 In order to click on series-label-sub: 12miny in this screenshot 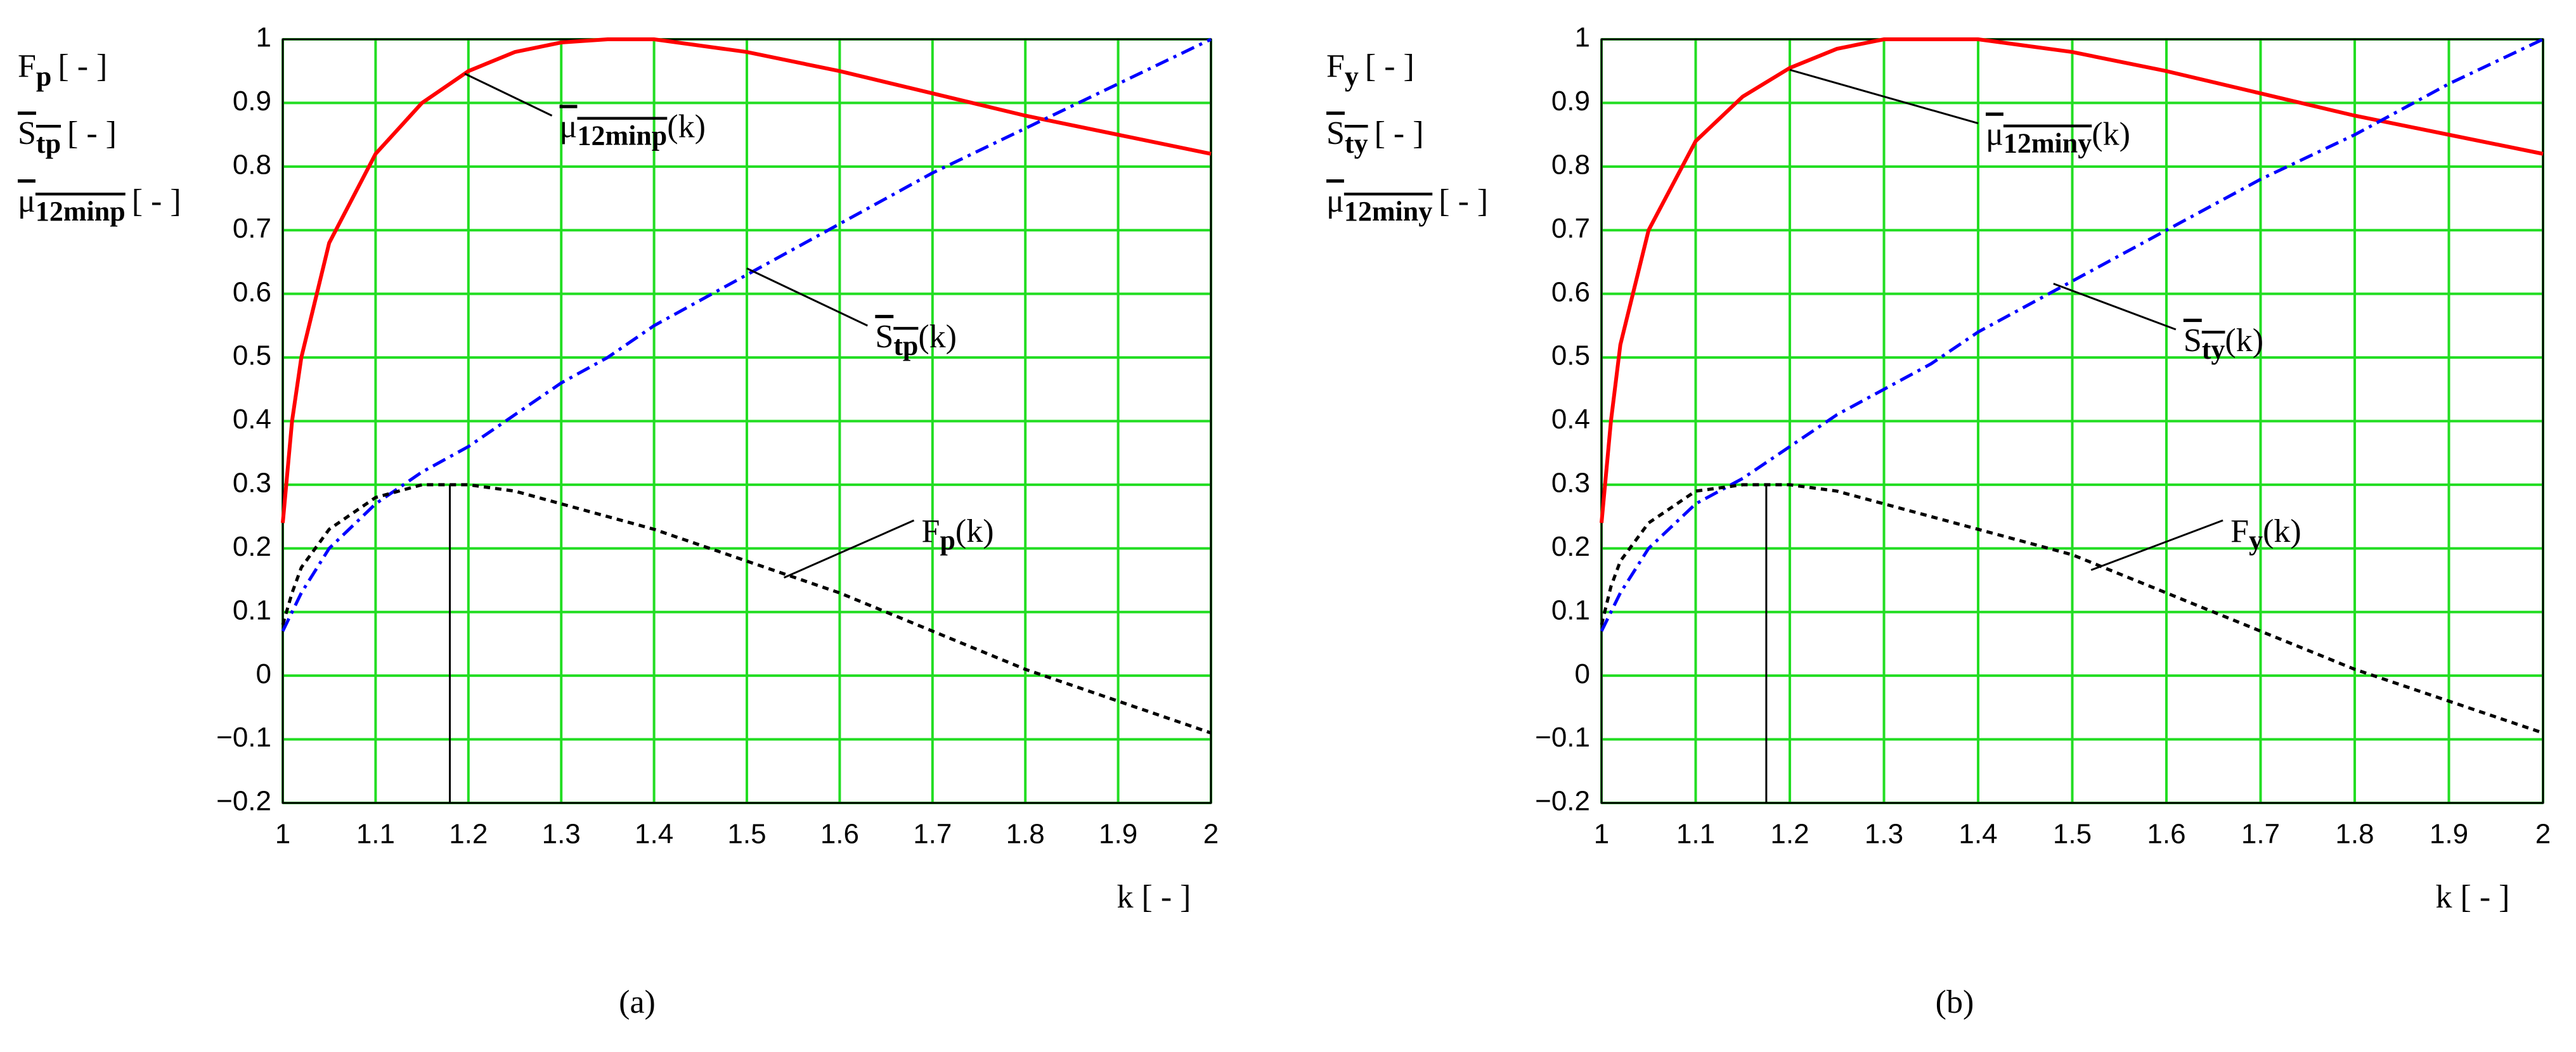, I will do `click(2047, 144)`.